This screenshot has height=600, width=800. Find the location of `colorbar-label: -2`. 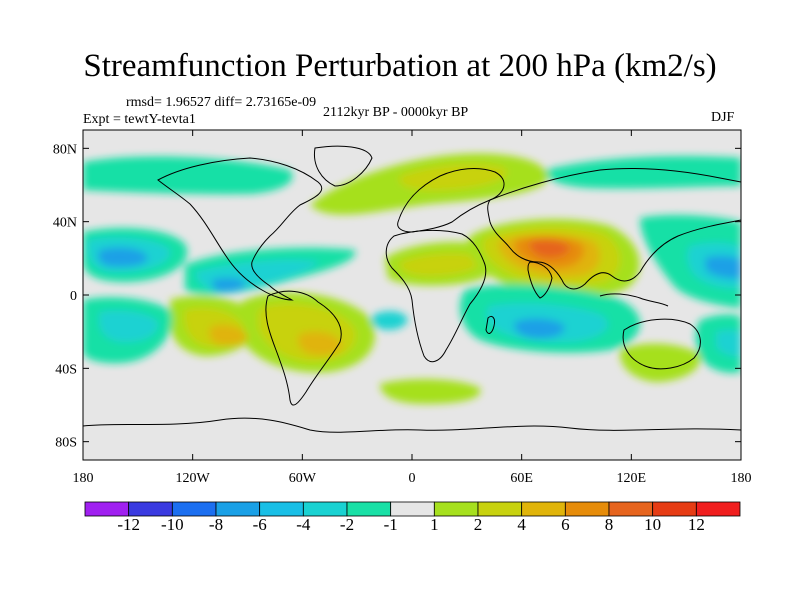

colorbar-label: -2 is located at coordinates (347, 524).